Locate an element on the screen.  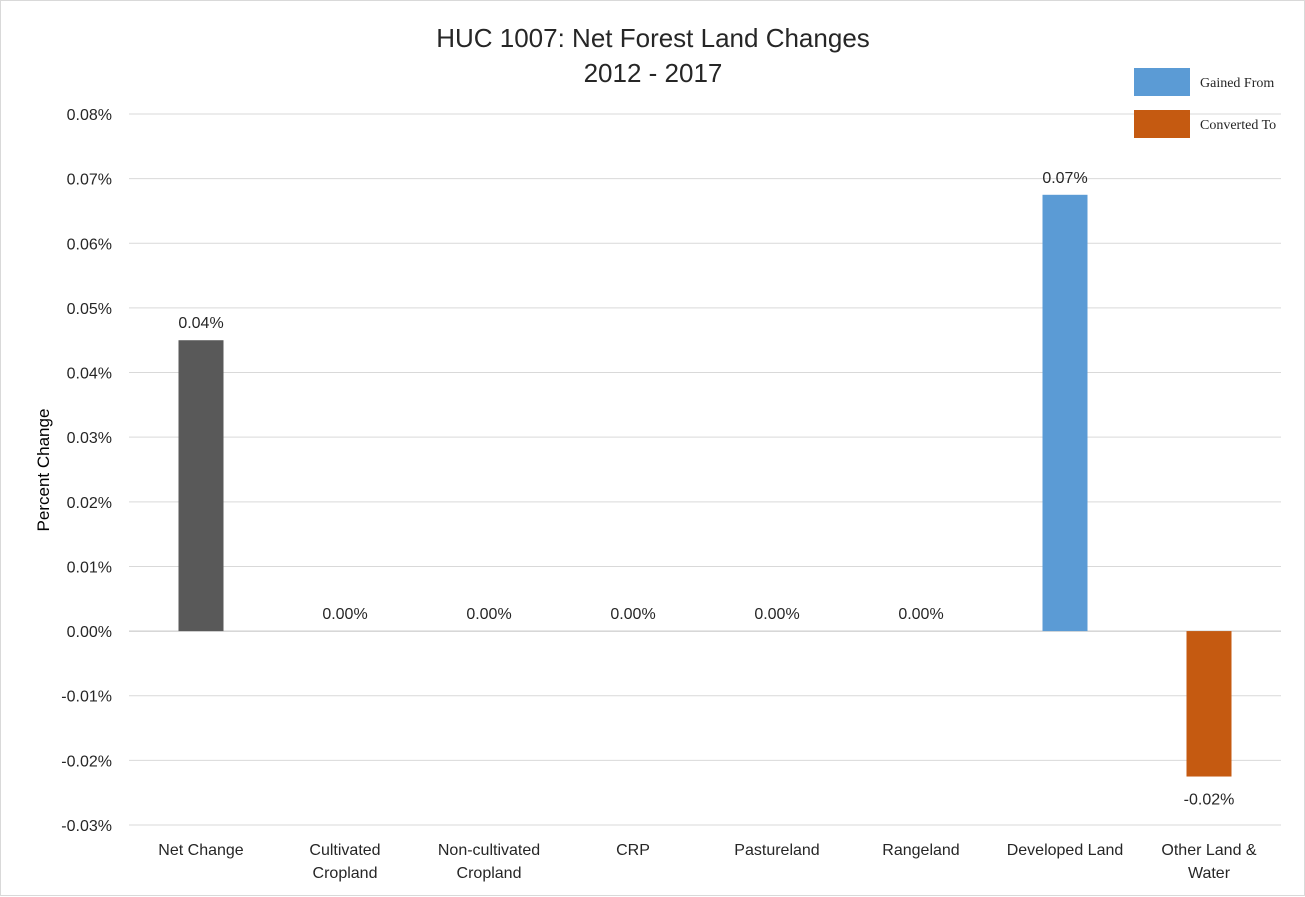
y-tick-label: -0.03% is located at coordinates (86, 826).